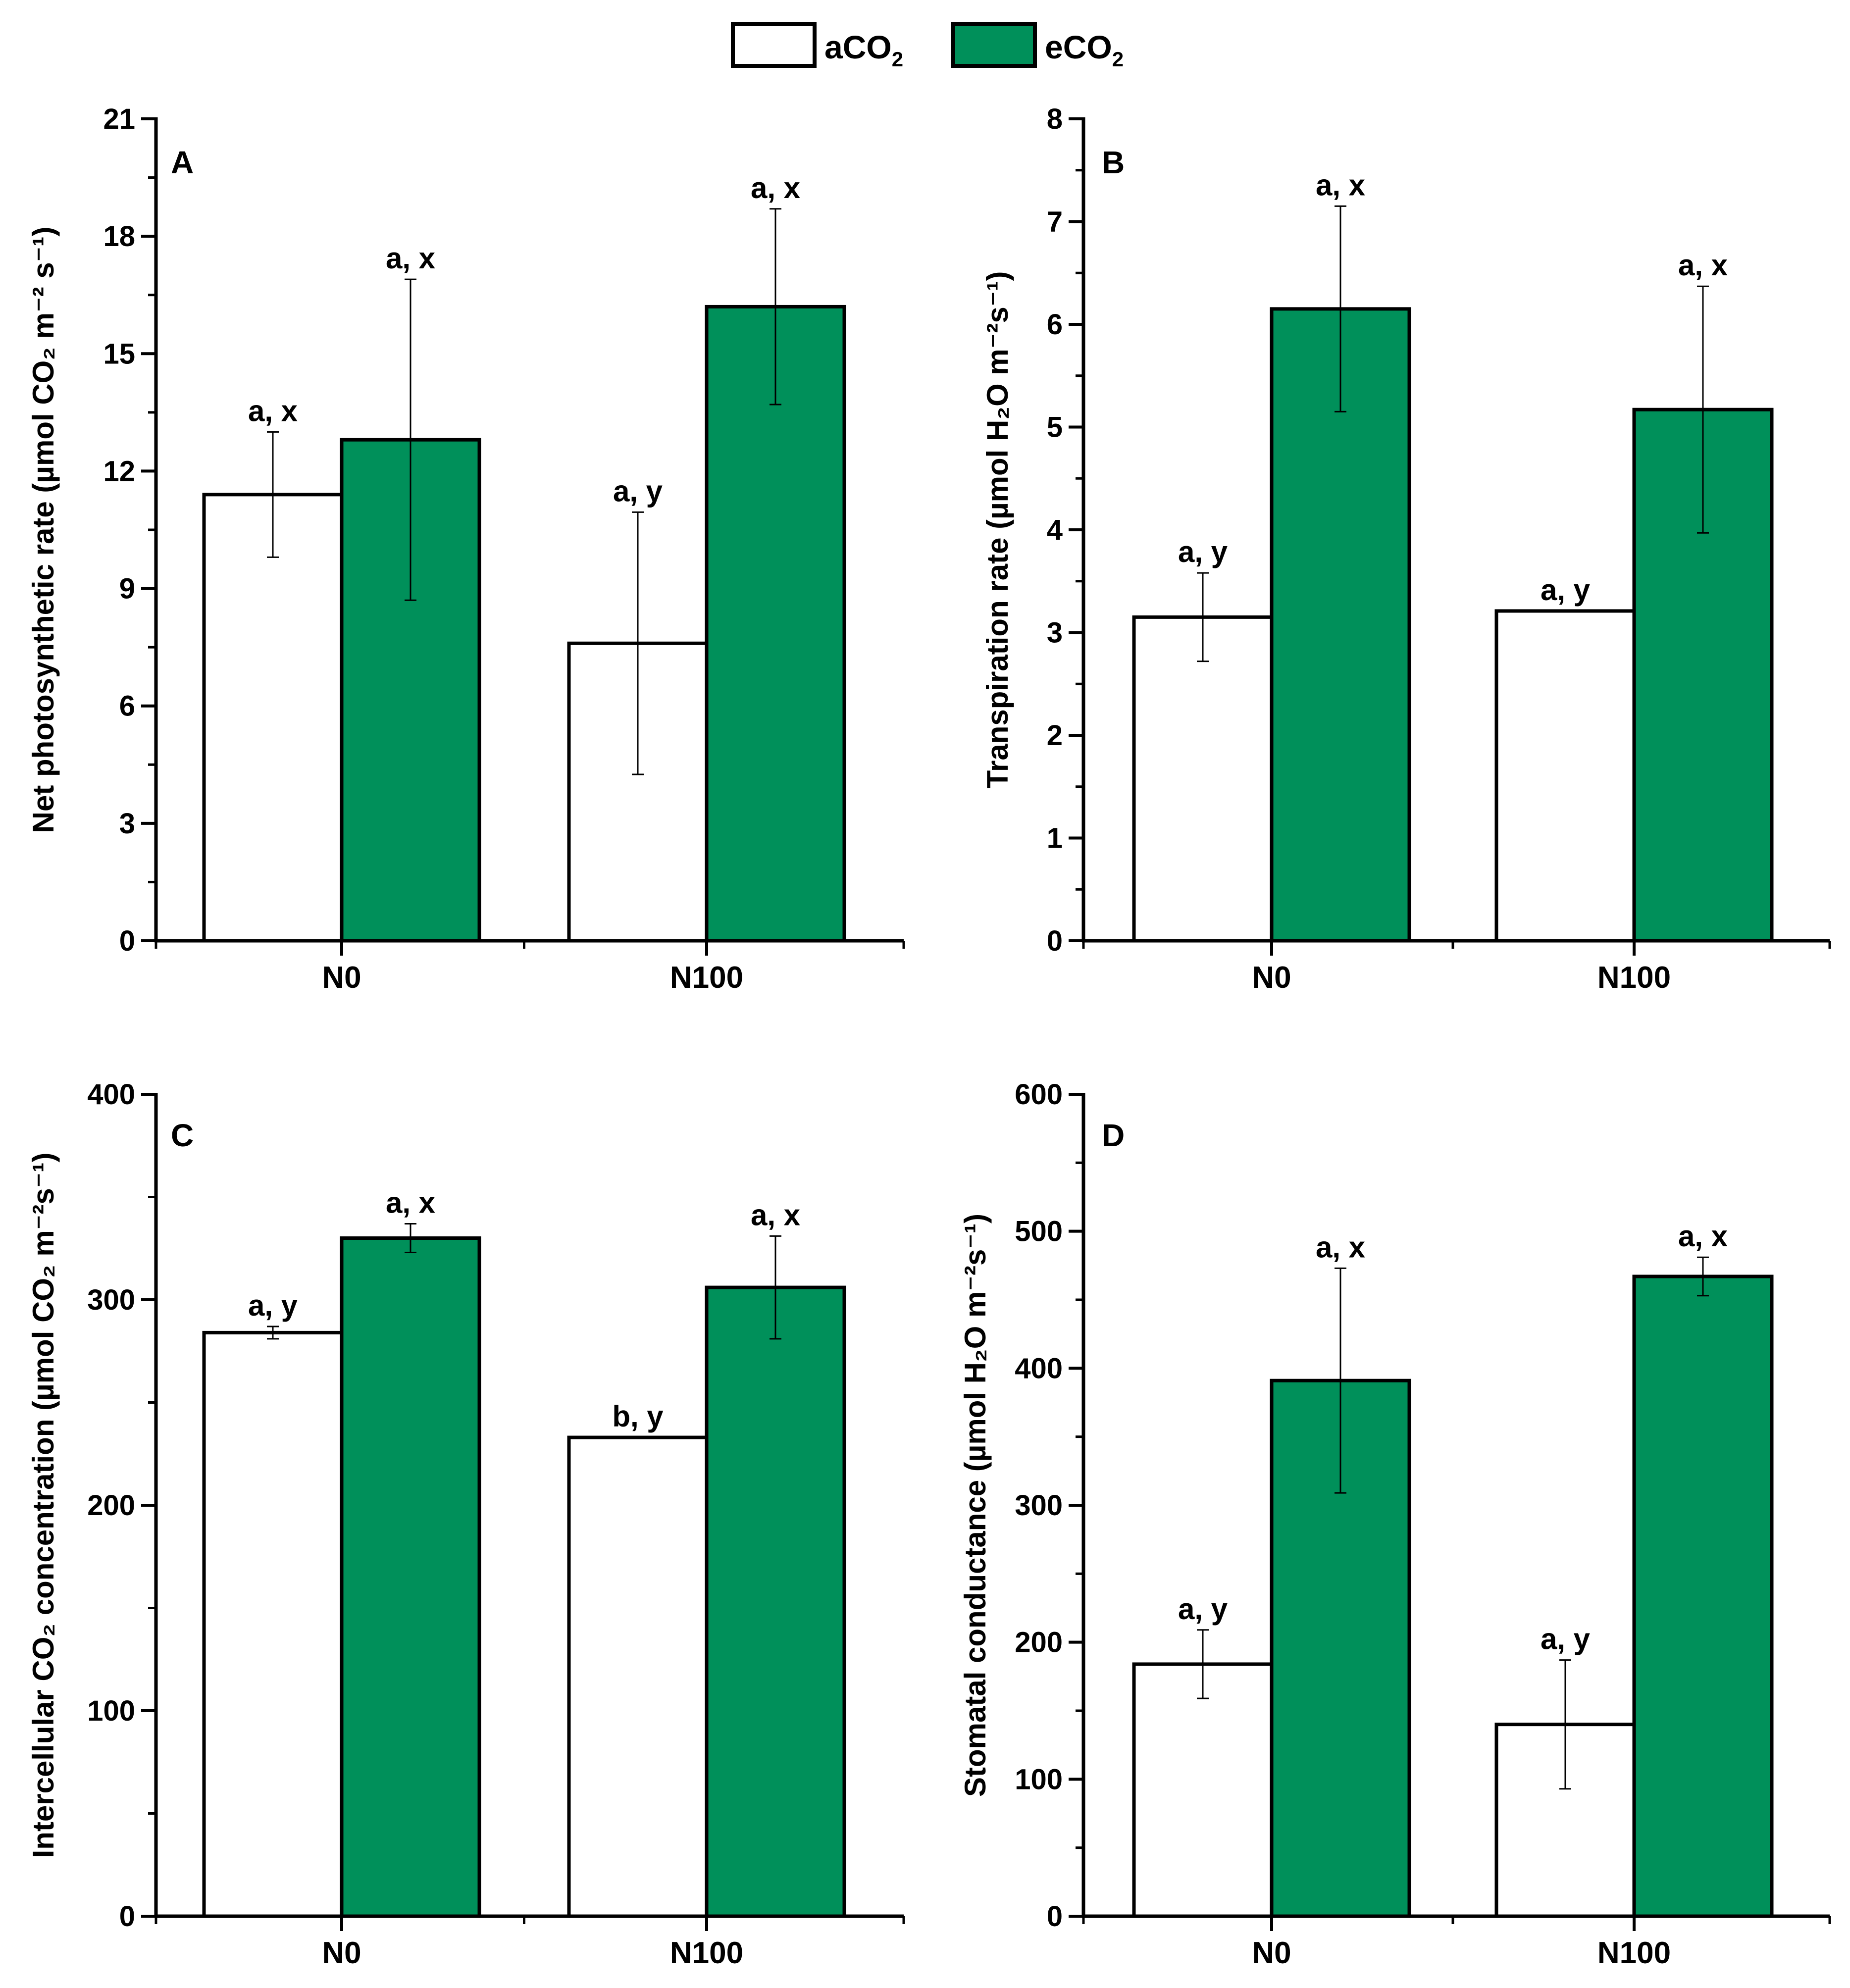  I want to click on panel-b-xtick-label-n0: N0, so click(1271, 978).